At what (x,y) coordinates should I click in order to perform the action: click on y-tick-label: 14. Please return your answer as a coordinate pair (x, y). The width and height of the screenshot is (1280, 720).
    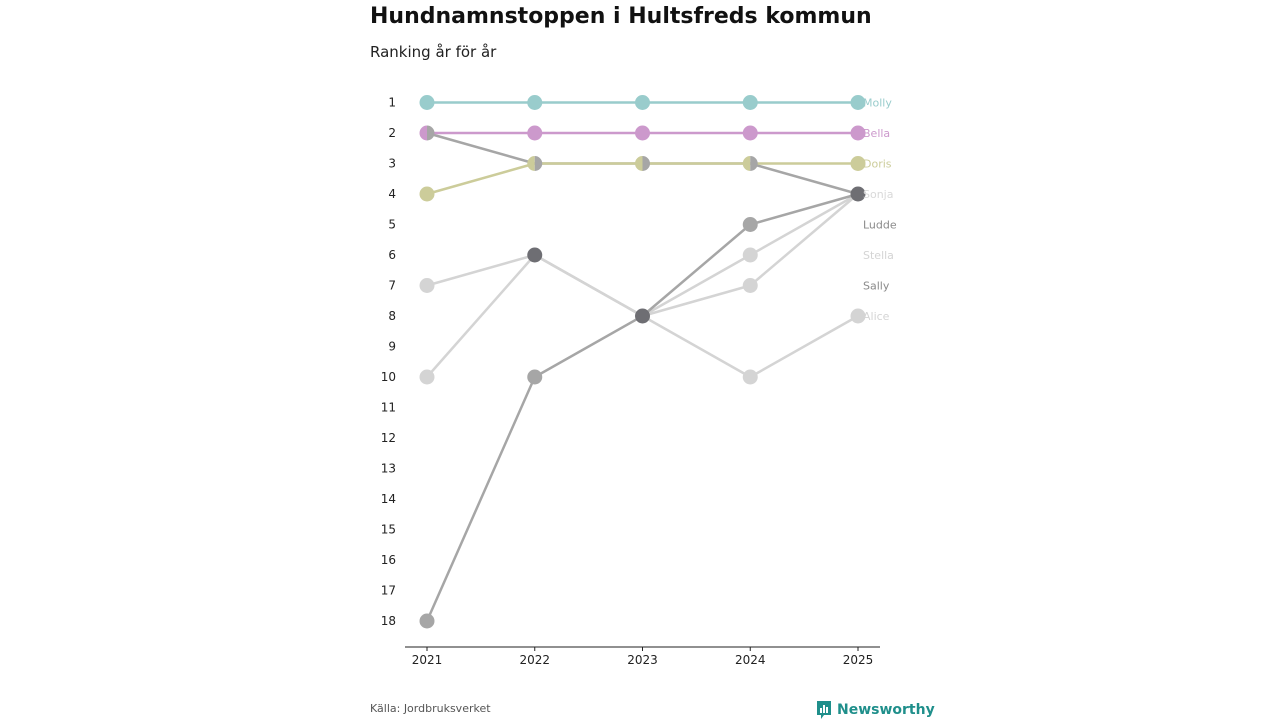
    Looking at the image, I should click on (388, 499).